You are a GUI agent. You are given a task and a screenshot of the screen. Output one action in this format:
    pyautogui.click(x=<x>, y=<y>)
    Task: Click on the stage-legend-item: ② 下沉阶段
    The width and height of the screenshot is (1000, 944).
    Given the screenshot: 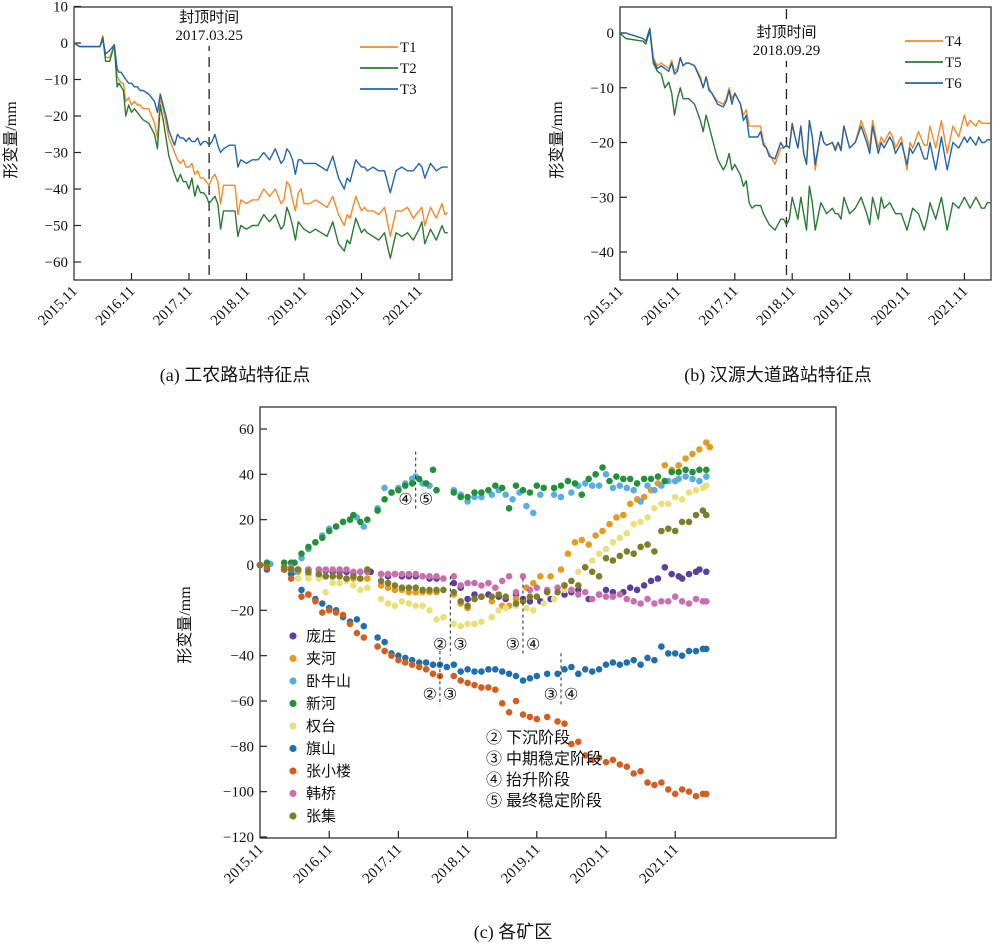 What is the action you would take?
    pyautogui.click(x=528, y=738)
    